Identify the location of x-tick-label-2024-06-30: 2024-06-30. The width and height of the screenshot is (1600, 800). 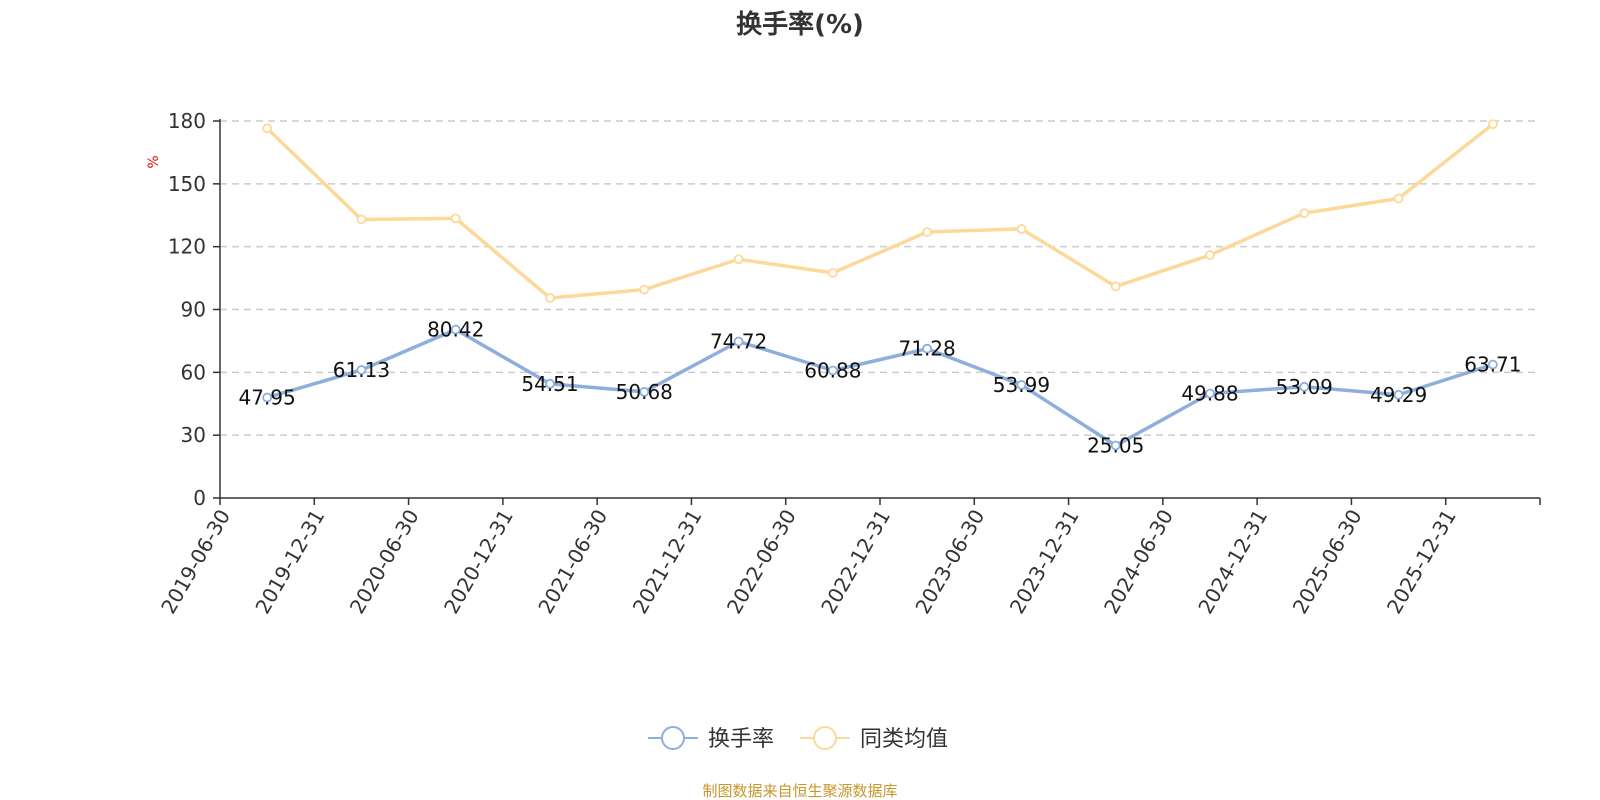
(1138, 561).